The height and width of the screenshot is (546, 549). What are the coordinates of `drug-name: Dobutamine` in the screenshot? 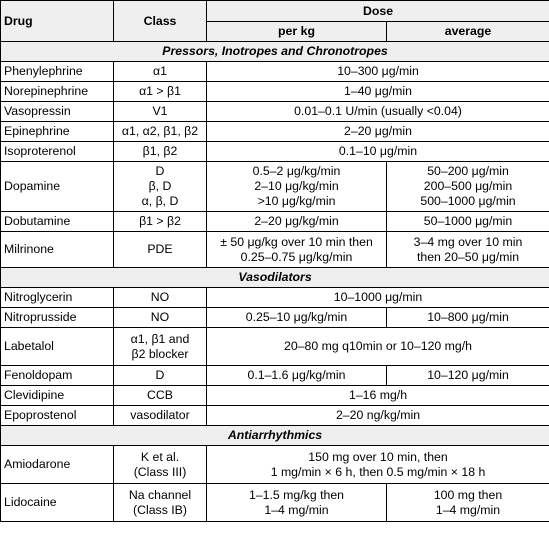 It's located at (57, 221).